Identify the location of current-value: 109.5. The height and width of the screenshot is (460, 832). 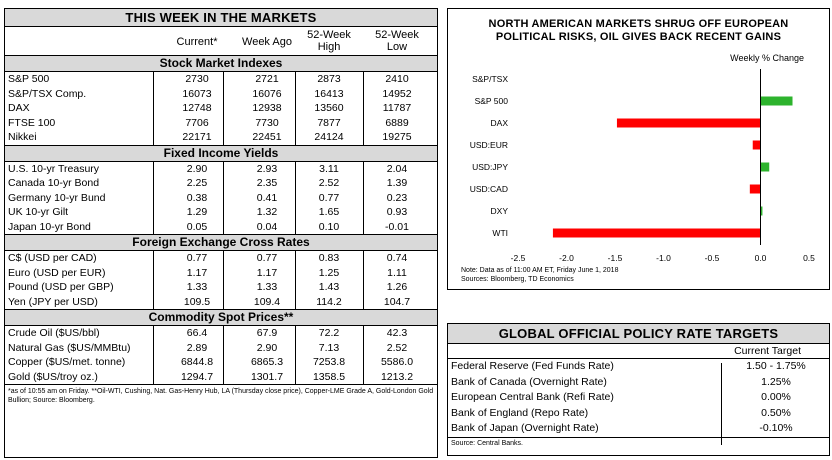
(197, 301).